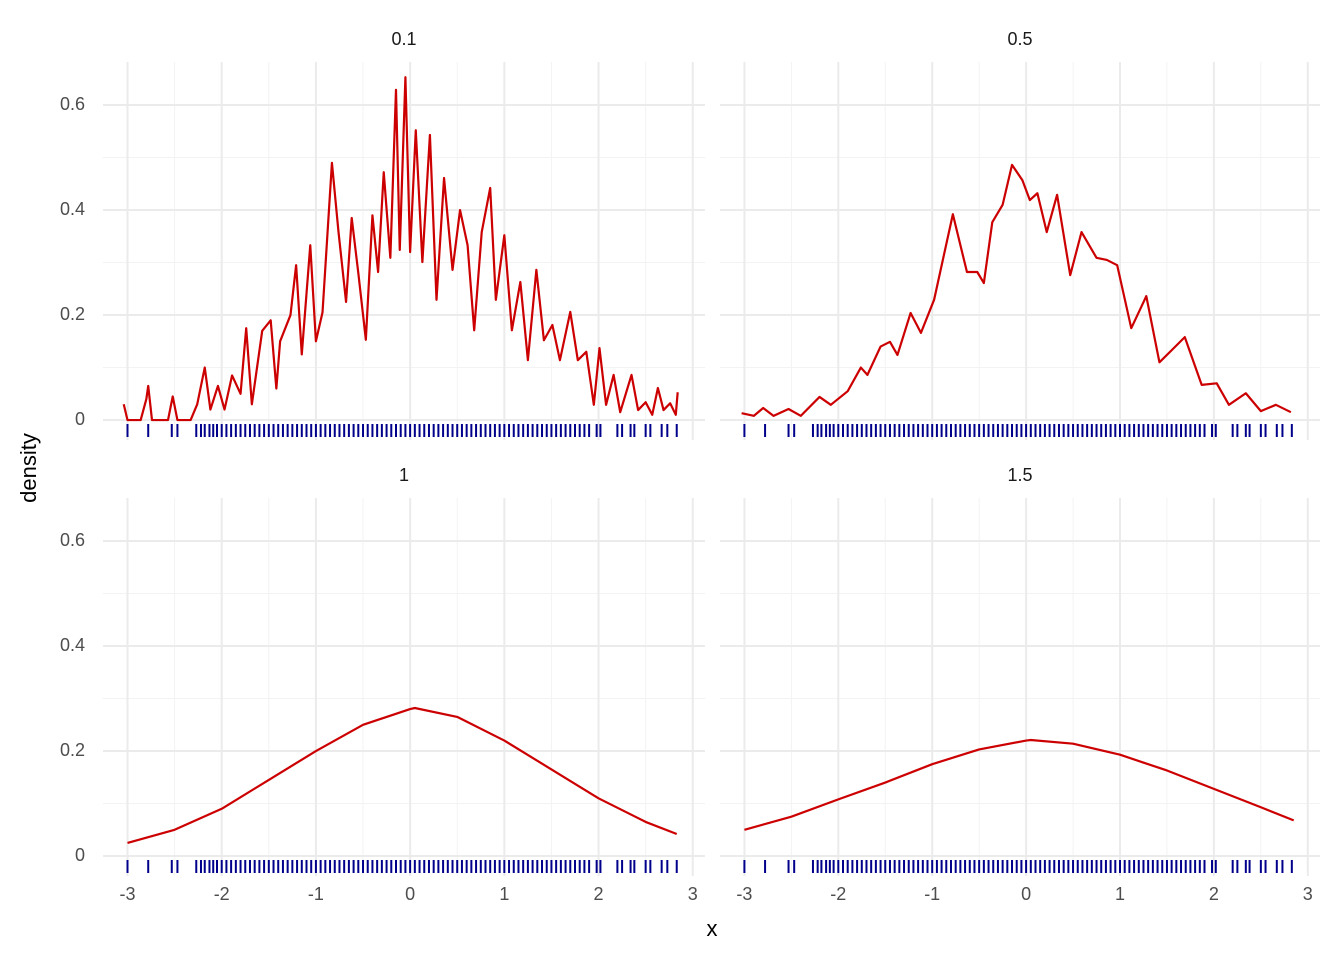 This screenshot has width=1344, height=960. What do you see at coordinates (1019, 475) in the screenshot?
I see `facet-title: 1.5` at bounding box center [1019, 475].